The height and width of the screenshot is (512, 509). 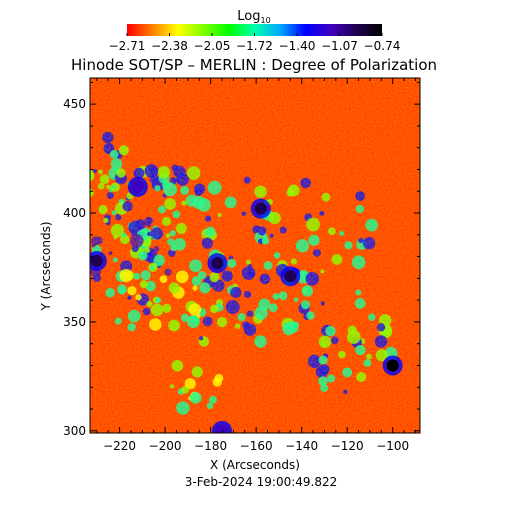 What do you see at coordinates (261, 482) in the screenshot?
I see `timestamp: 3-Feb-2024 19:00:49.822` at bounding box center [261, 482].